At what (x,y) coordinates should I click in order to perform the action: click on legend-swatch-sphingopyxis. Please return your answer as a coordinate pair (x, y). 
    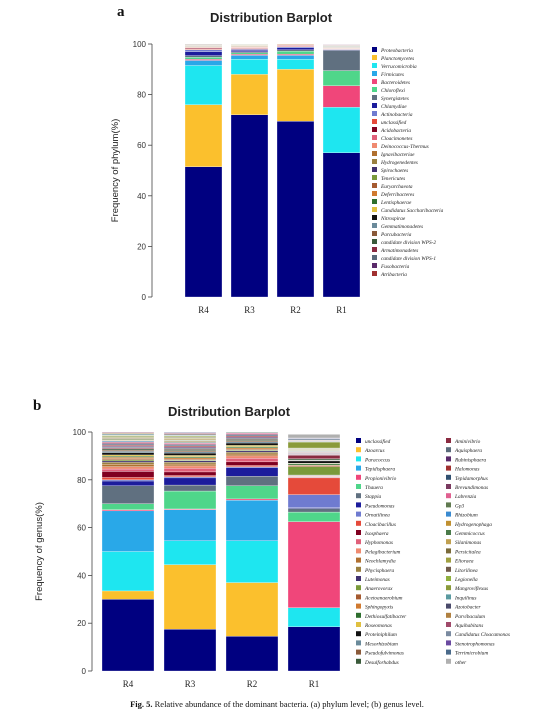
    Looking at the image, I should click on (358, 606).